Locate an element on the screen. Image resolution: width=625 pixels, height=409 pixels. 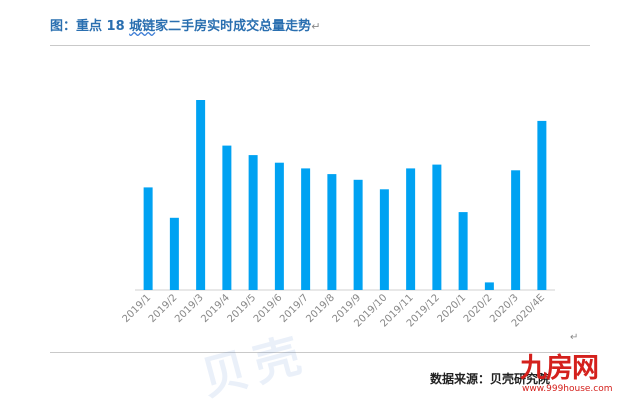
title-rest: 家二手房实时成交总量走势 is located at coordinates (233, 26).